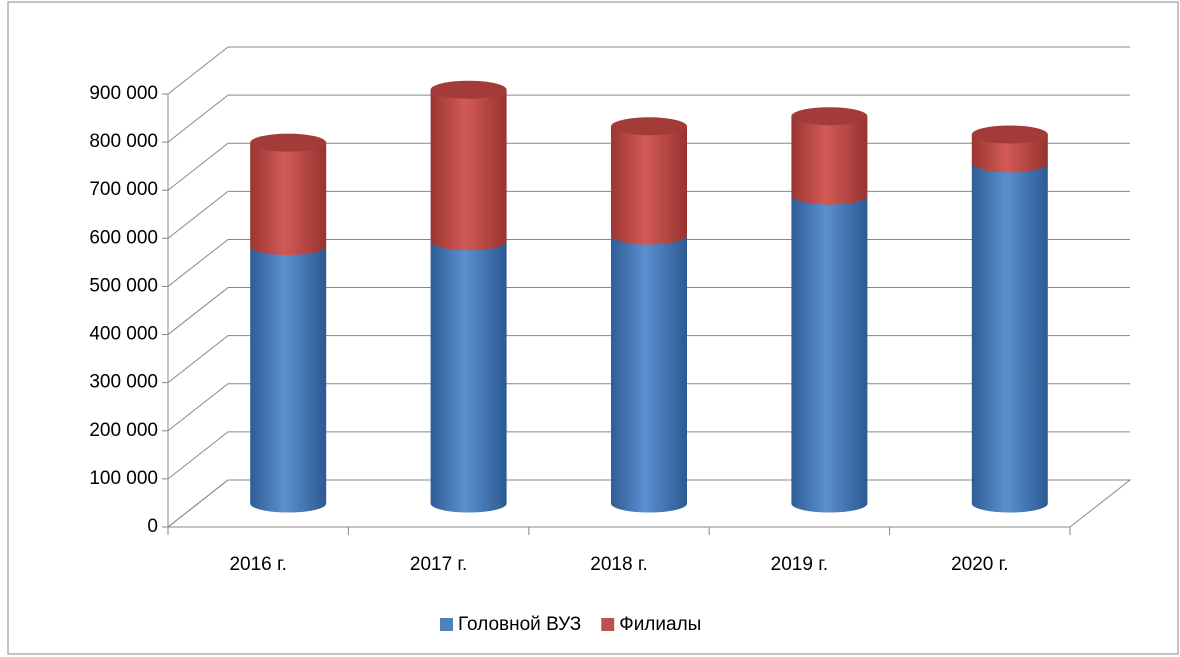 This screenshot has width=1180, height=657. I want to click on legend-label: Филиалы, so click(660, 624).